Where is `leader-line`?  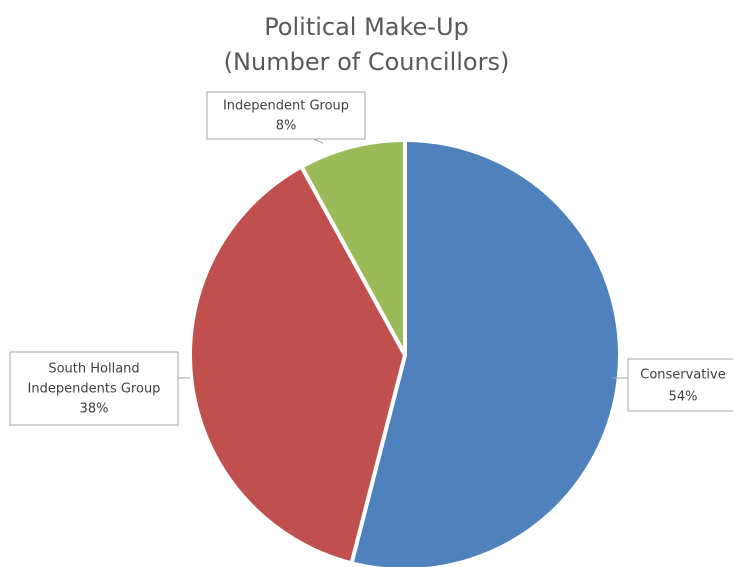
leader-line is located at coordinates (318, 141).